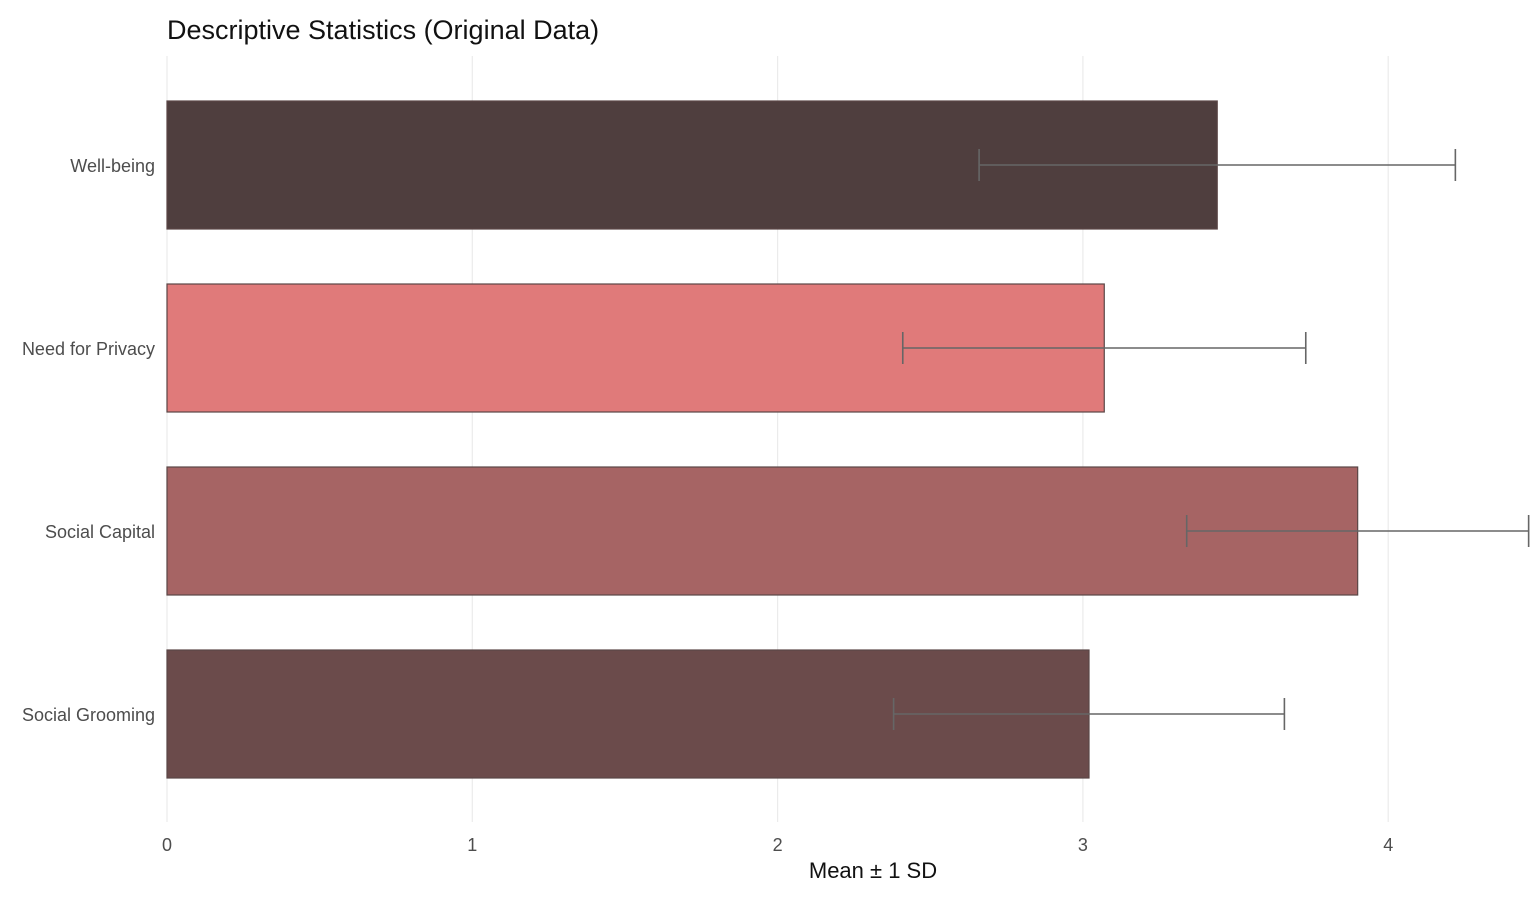 This screenshot has width=1535, height=897. Describe the element at coordinates (100, 532) in the screenshot. I see `y-tick-label-social-capital: Social Capital` at that location.